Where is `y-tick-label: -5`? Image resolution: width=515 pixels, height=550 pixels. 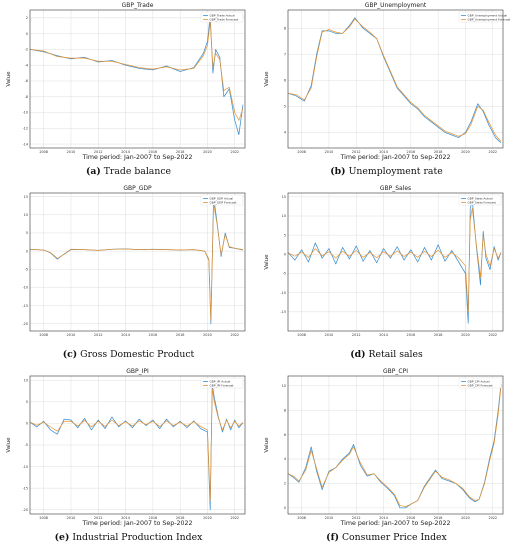 y-tick-label: -5 is located at coordinates (26, 445).